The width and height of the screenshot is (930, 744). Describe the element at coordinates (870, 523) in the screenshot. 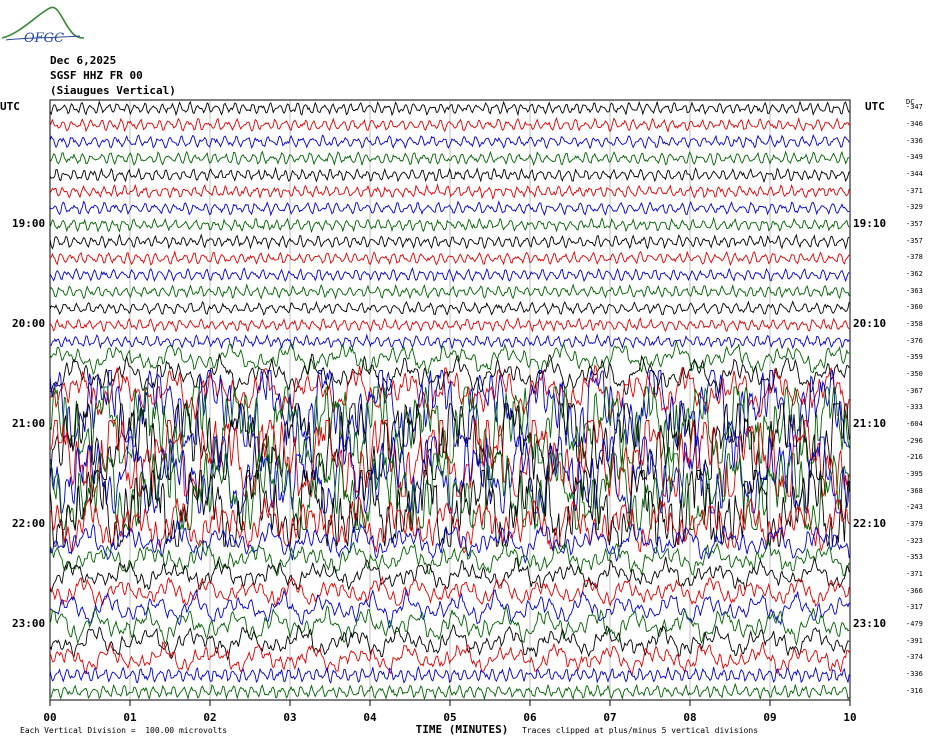

I see `right-hour-label: 22:10` at that location.